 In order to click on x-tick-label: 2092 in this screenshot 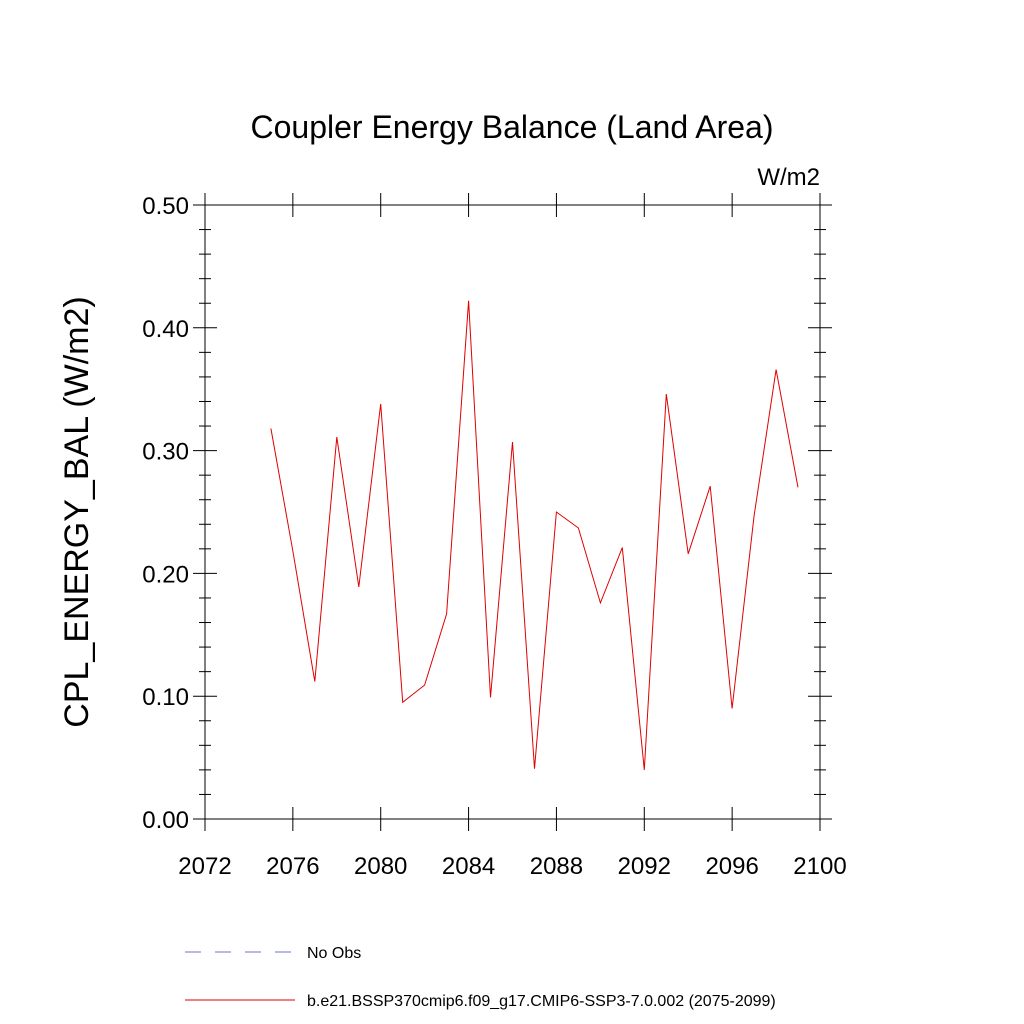, I will do `click(644, 866)`.